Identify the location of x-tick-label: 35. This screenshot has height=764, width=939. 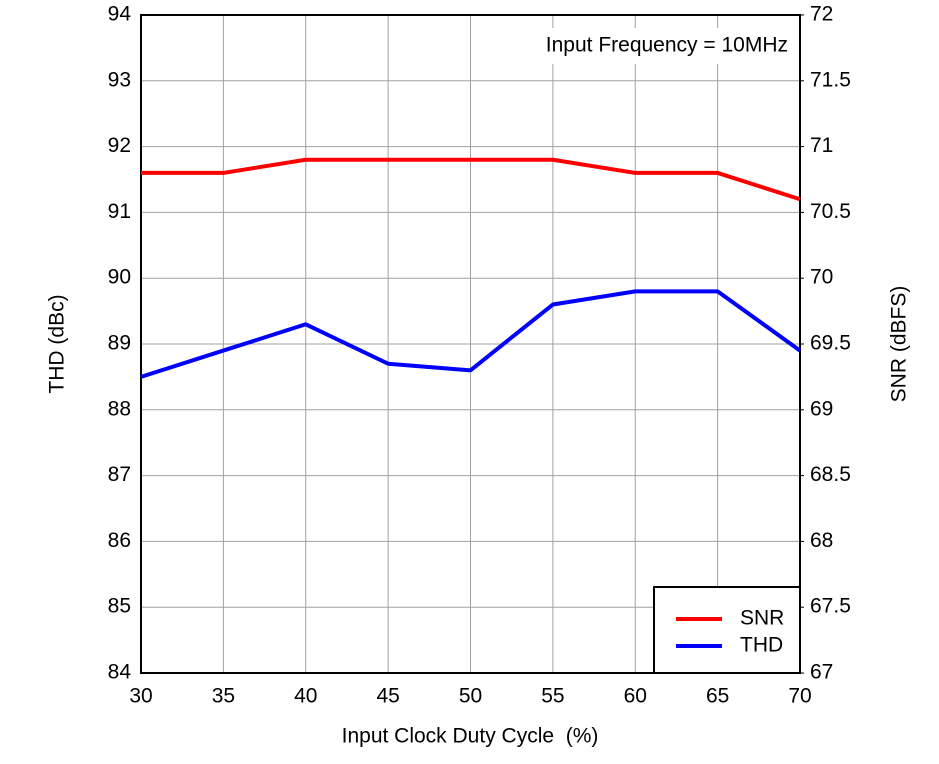
(223, 696).